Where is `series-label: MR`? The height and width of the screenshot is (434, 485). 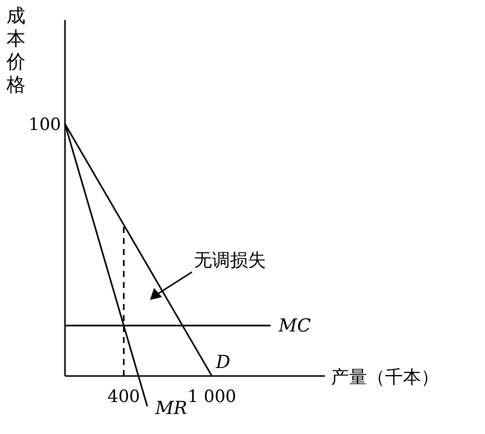 series-label: MR is located at coordinates (171, 409).